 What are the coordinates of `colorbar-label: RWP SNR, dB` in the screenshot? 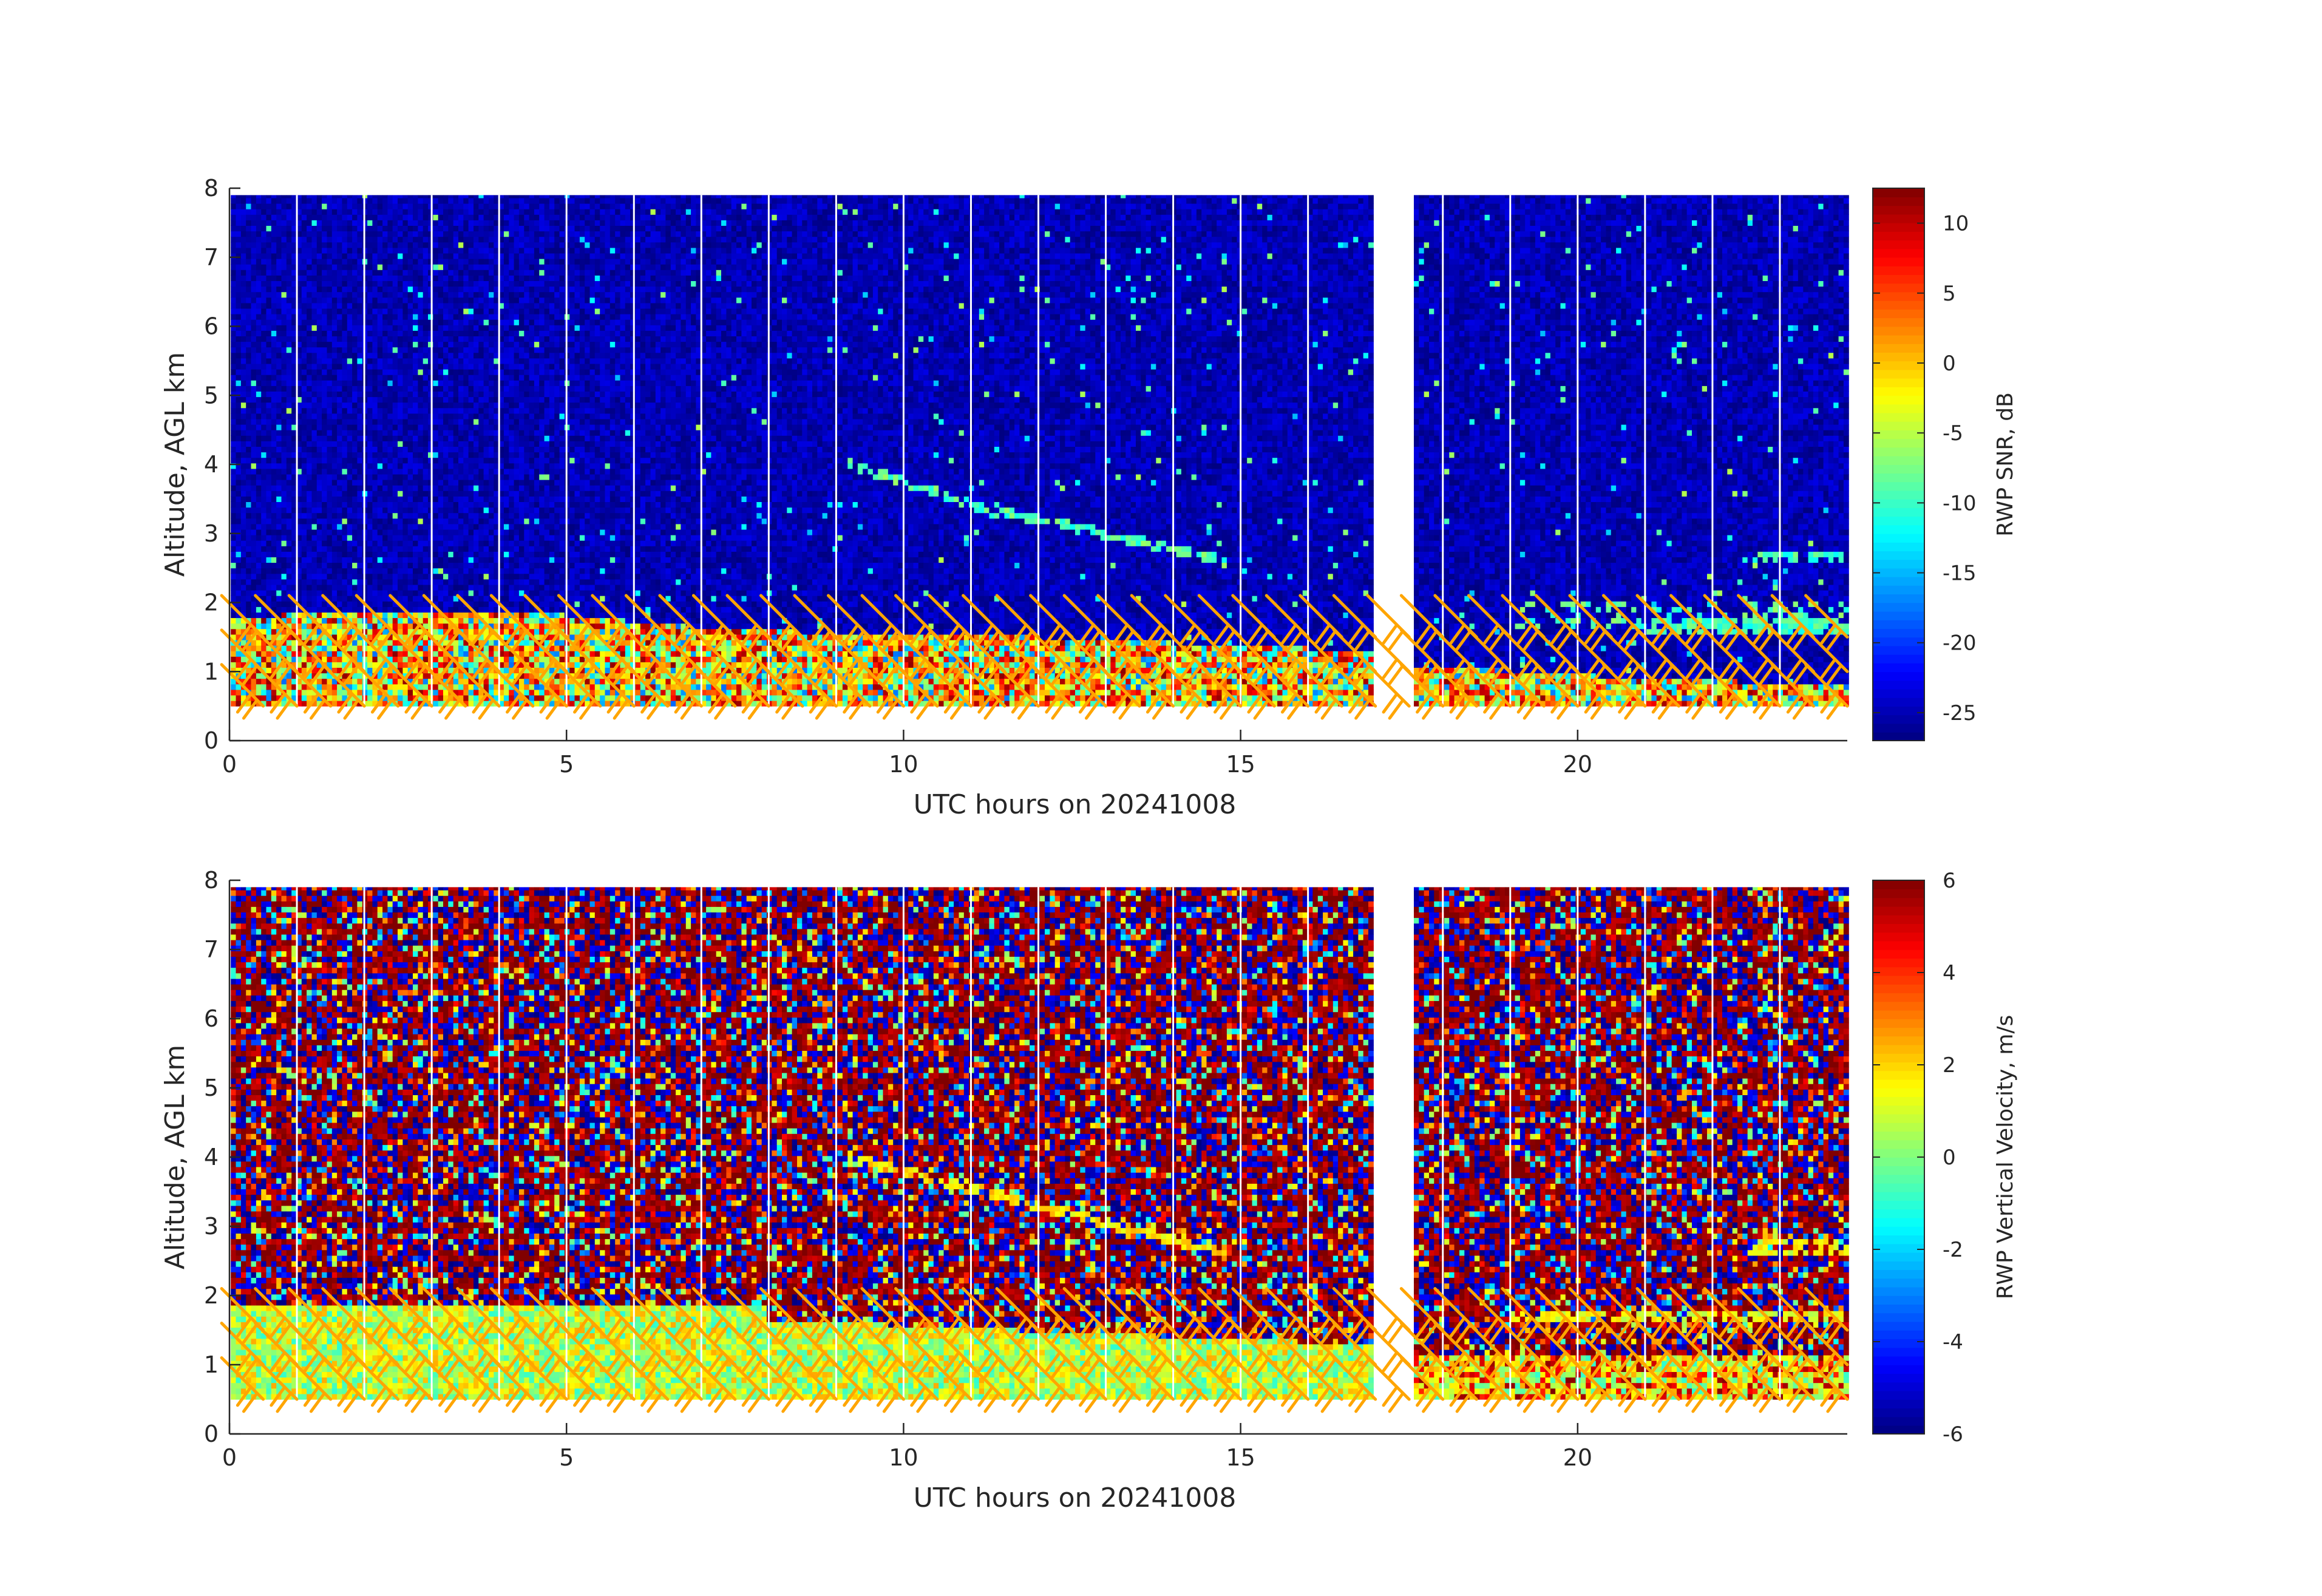 It's located at (2006, 464).